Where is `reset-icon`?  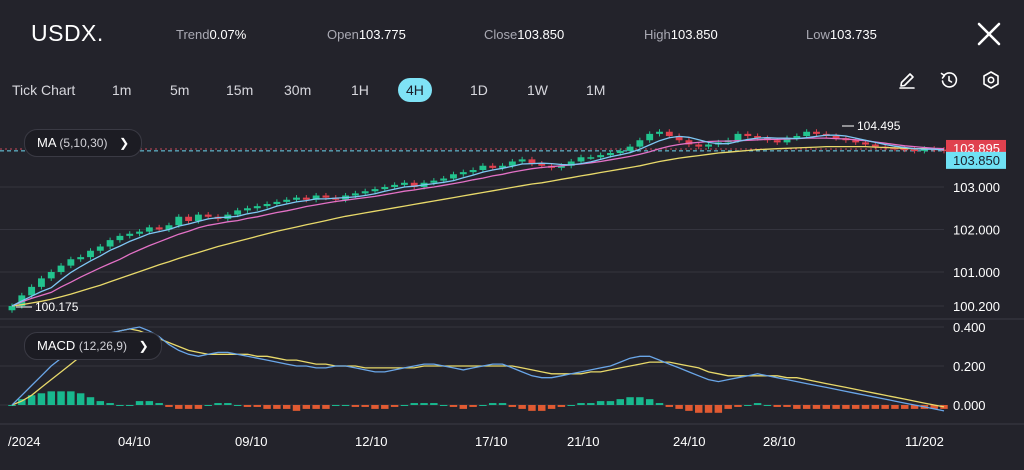 reset-icon is located at coordinates (949, 80).